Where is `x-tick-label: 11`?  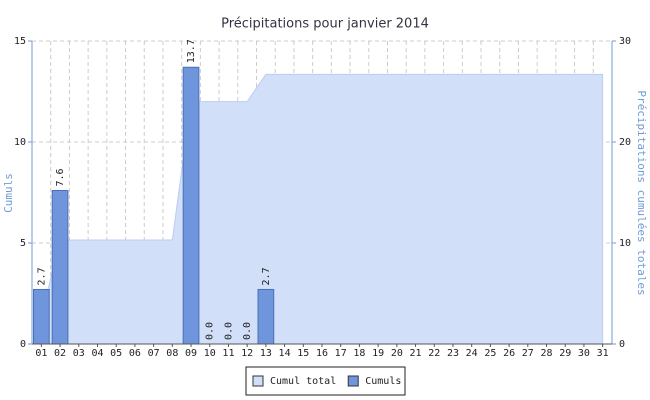
x-tick-label: 11 is located at coordinates (228, 353).